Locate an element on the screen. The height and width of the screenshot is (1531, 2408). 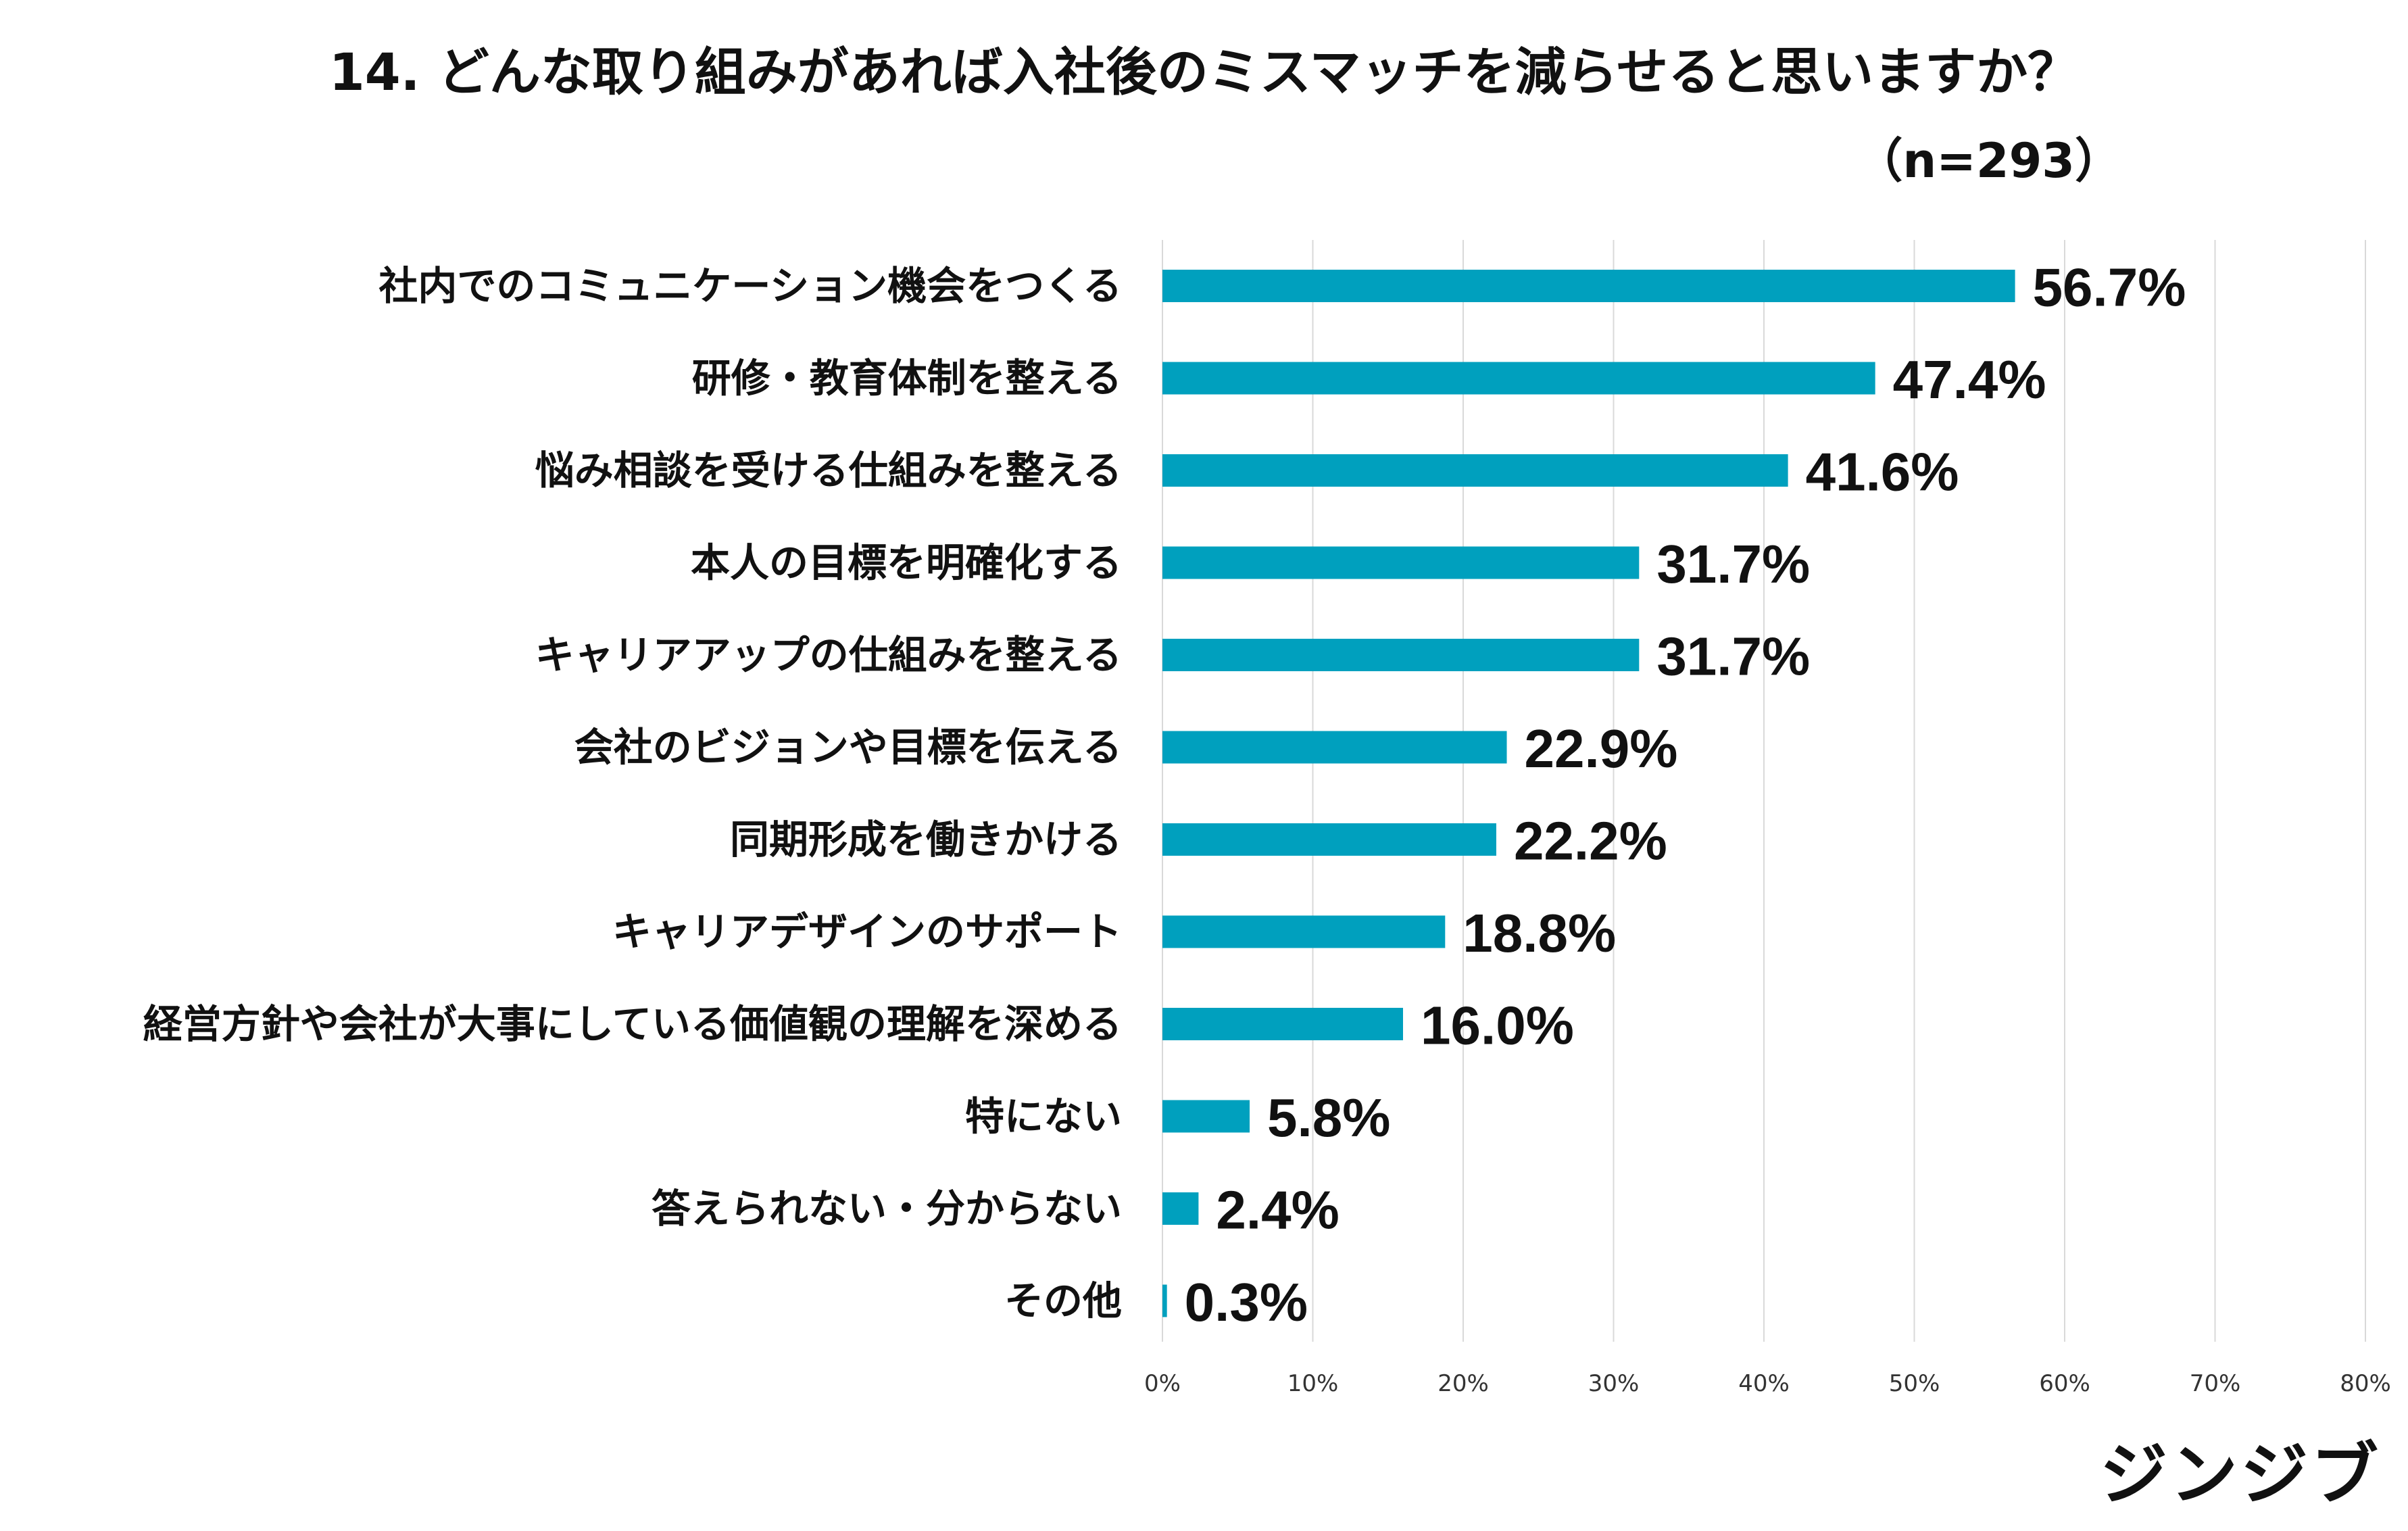
x-tick-label: 0% is located at coordinates (1162, 1383).